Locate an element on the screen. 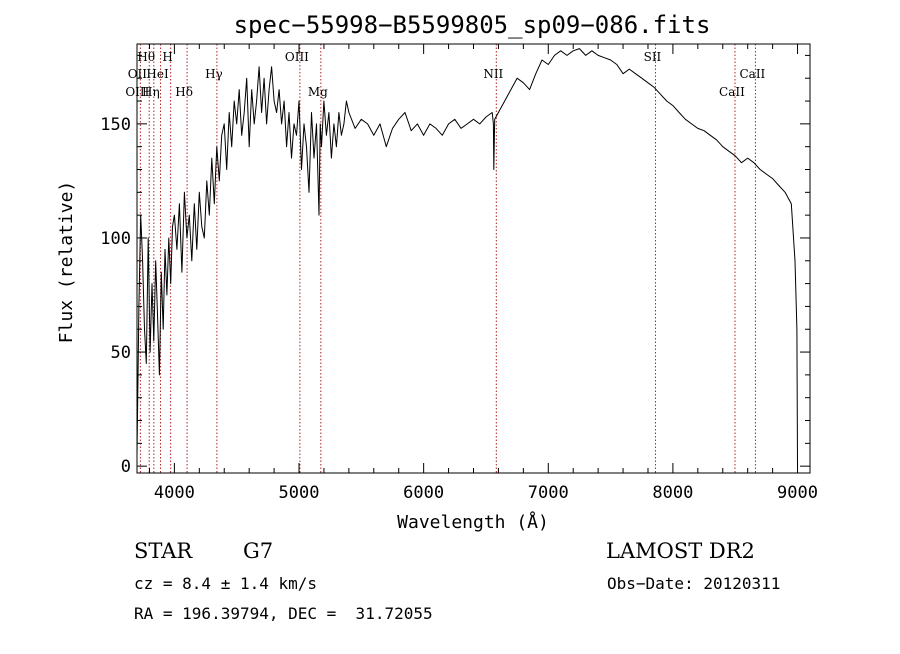 This screenshot has width=900, height=654. object-subclass: G7 is located at coordinates (258, 551).